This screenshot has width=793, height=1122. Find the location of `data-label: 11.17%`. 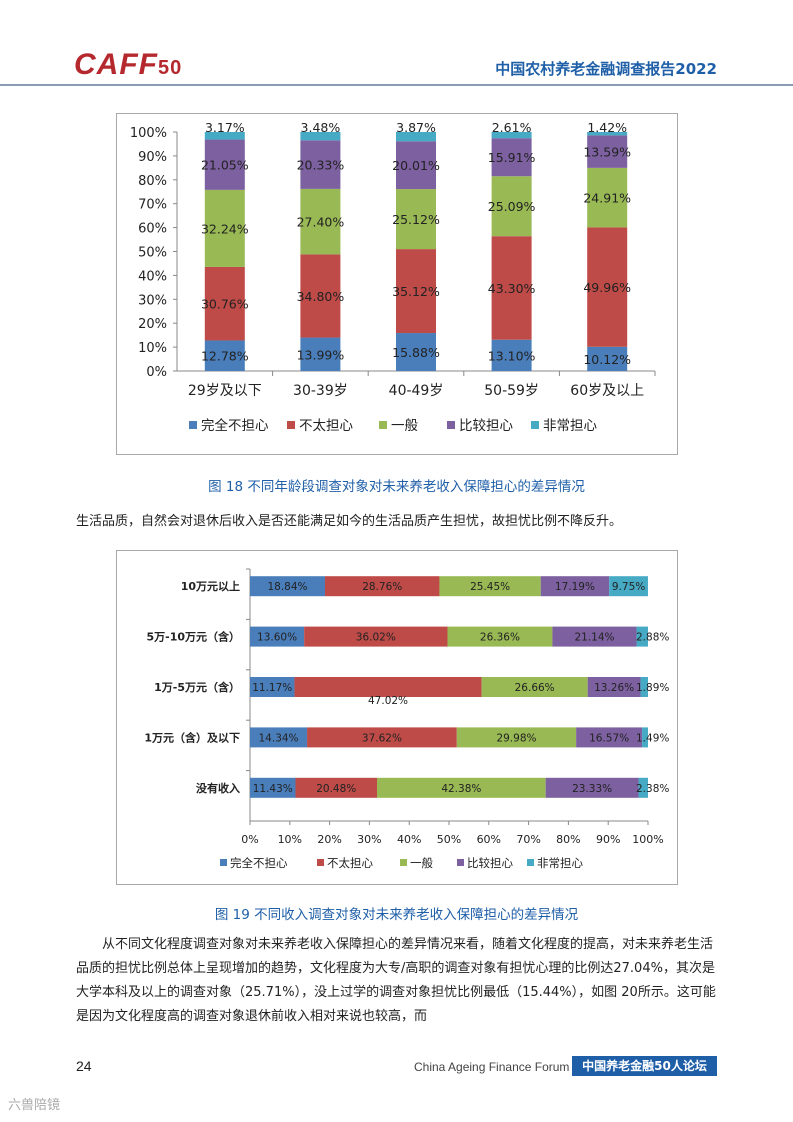

data-label: 11.17% is located at coordinates (272, 688).